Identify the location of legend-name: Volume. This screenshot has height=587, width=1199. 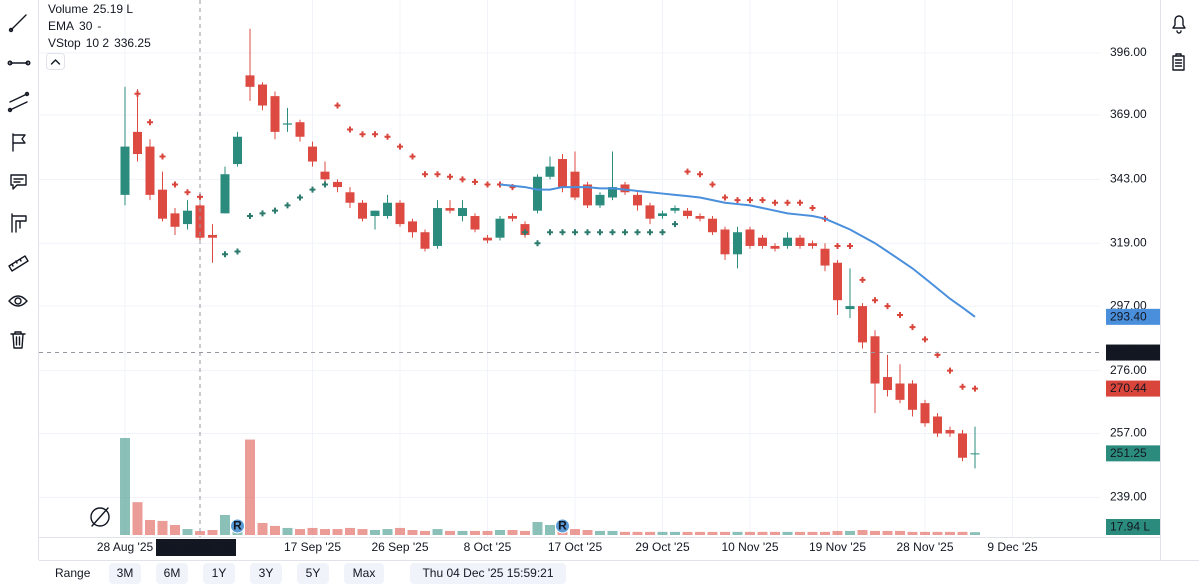
(68, 9).